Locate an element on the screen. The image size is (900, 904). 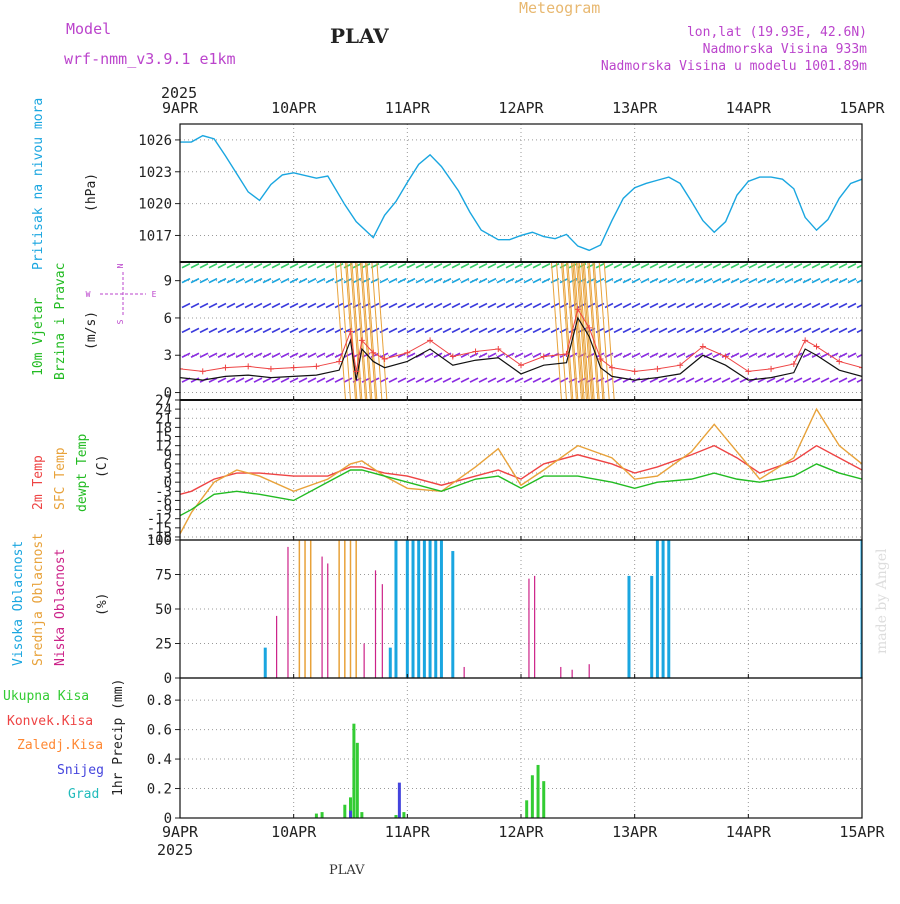
compass-w: W is located at coordinates (88, 294).